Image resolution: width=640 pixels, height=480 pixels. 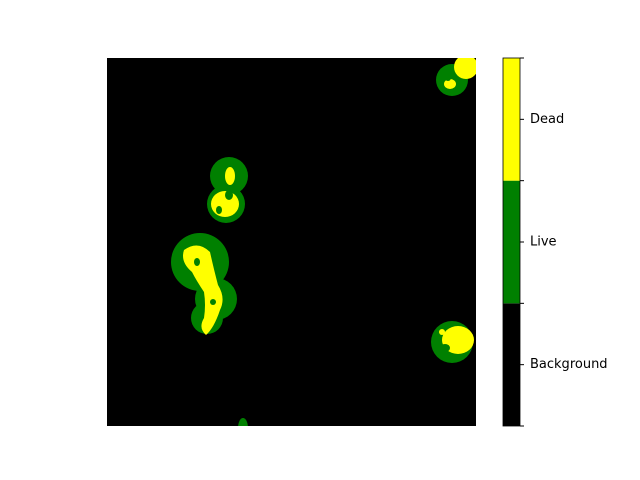 I want to click on colorbar-label: Background, so click(x=569, y=364).